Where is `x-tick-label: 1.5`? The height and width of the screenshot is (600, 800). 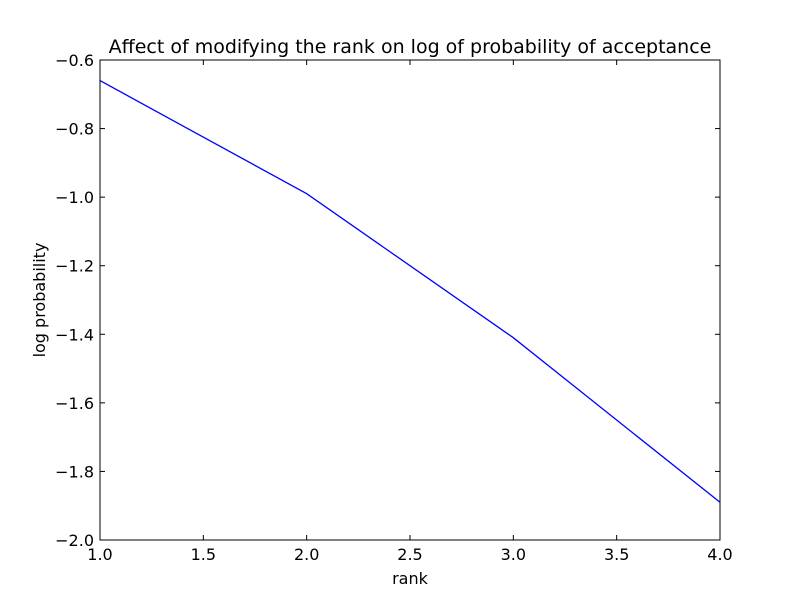
x-tick-label: 1.5 is located at coordinates (203, 554).